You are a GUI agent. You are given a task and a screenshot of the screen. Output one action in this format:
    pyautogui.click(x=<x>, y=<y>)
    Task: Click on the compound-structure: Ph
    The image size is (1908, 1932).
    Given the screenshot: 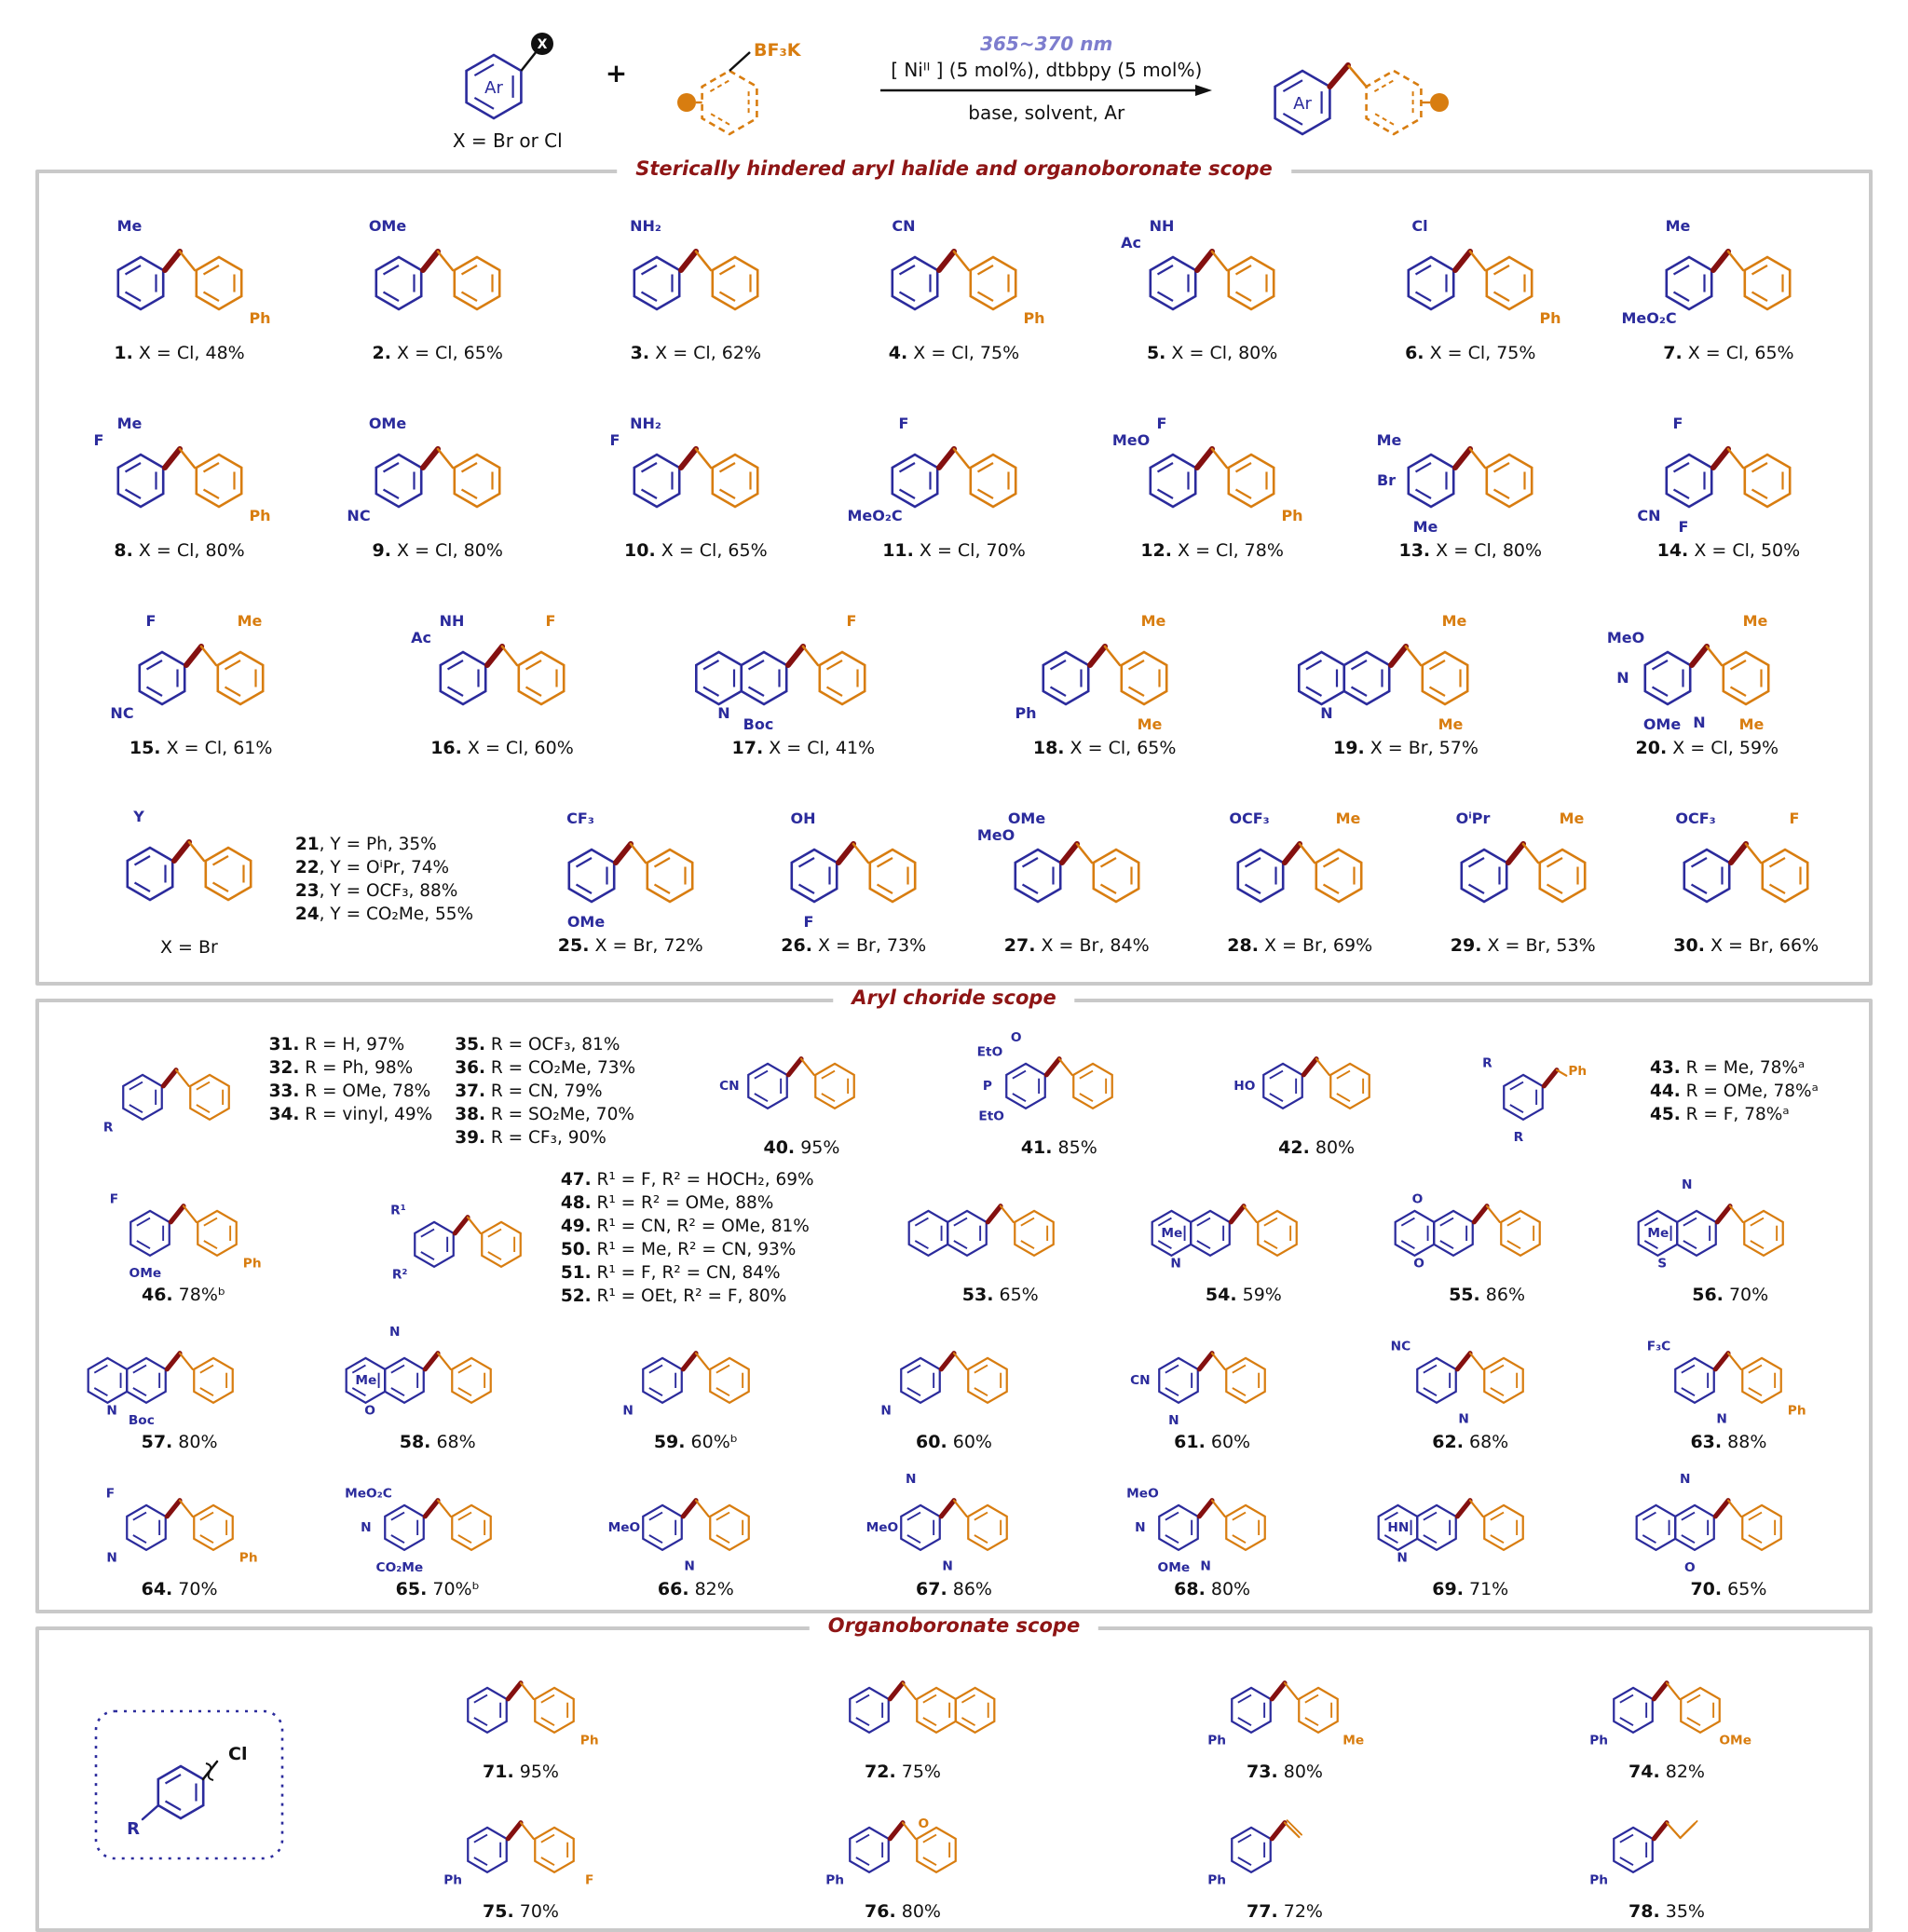 What is the action you would take?
    pyautogui.click(x=1643, y=1854)
    